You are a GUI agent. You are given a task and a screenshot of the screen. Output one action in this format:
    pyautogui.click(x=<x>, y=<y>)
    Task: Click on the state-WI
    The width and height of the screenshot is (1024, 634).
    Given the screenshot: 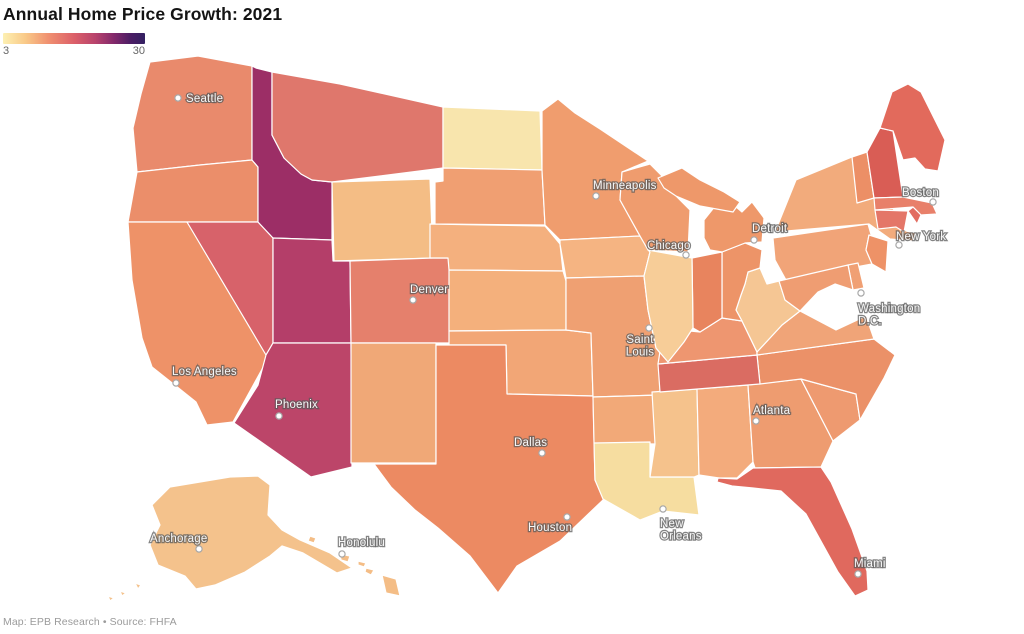 What is the action you would take?
    pyautogui.click(x=655, y=208)
    